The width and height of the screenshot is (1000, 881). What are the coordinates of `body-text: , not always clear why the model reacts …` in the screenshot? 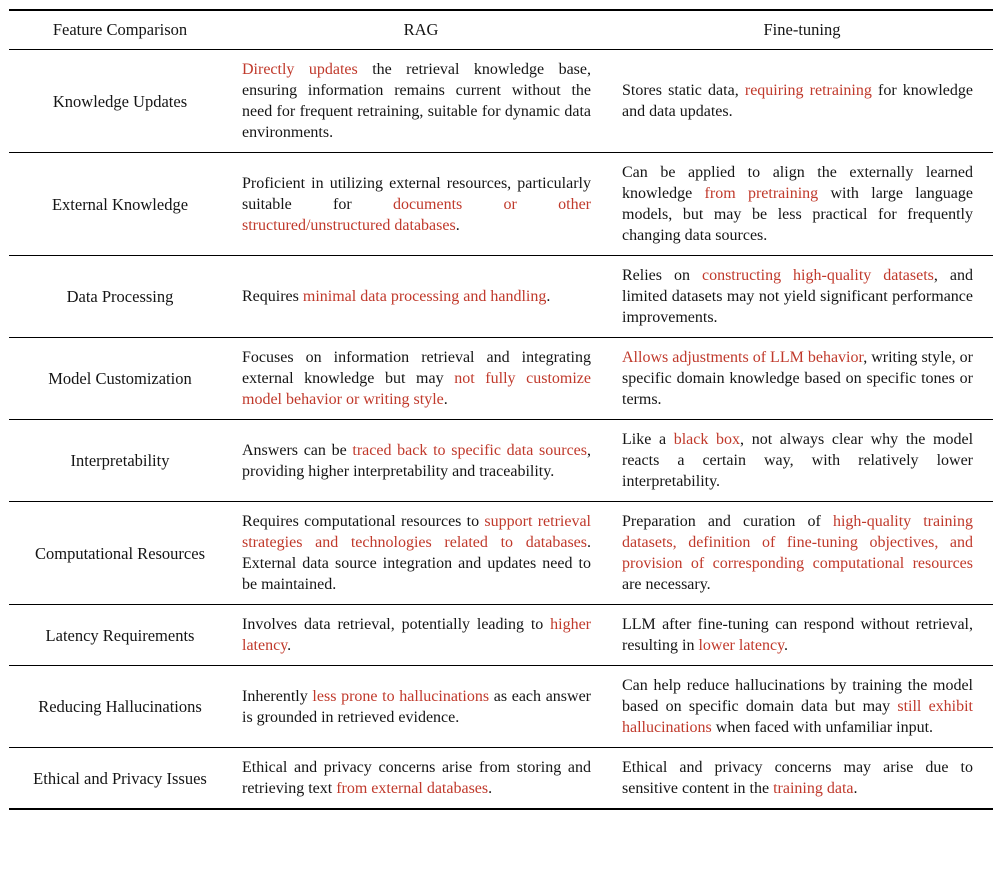 It's located at (798, 460).